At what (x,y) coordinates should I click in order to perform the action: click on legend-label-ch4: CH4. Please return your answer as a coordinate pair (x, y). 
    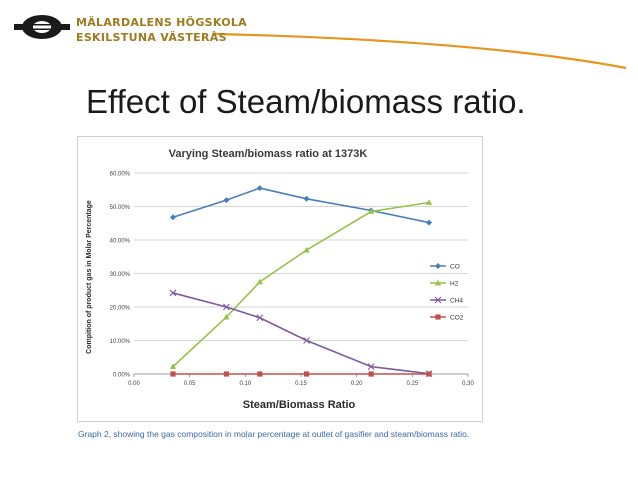
    Looking at the image, I should click on (456, 301).